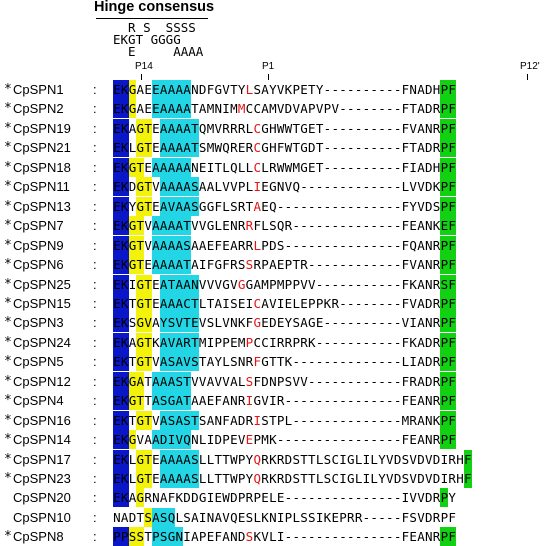 Image resolution: width=550 pixels, height=546 pixels. Describe the element at coordinates (8, 537) in the screenshot. I see `significance-star: *` at that location.